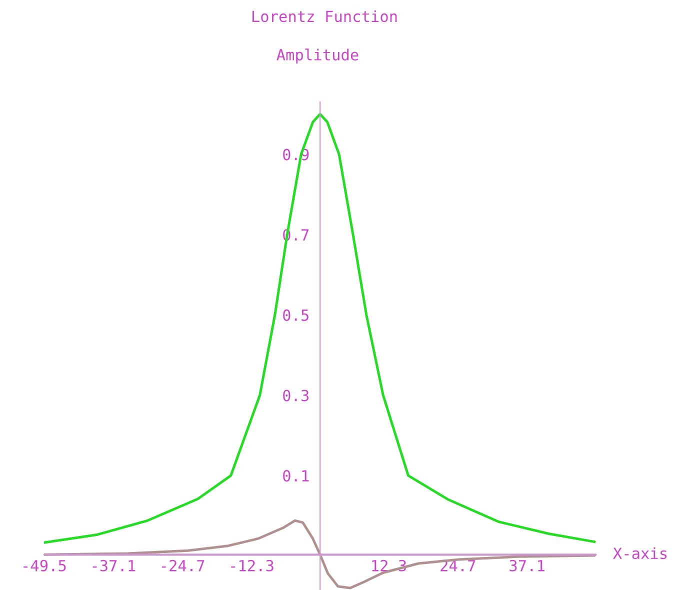  I want to click on x-tick-label: -12.3, so click(252, 566).